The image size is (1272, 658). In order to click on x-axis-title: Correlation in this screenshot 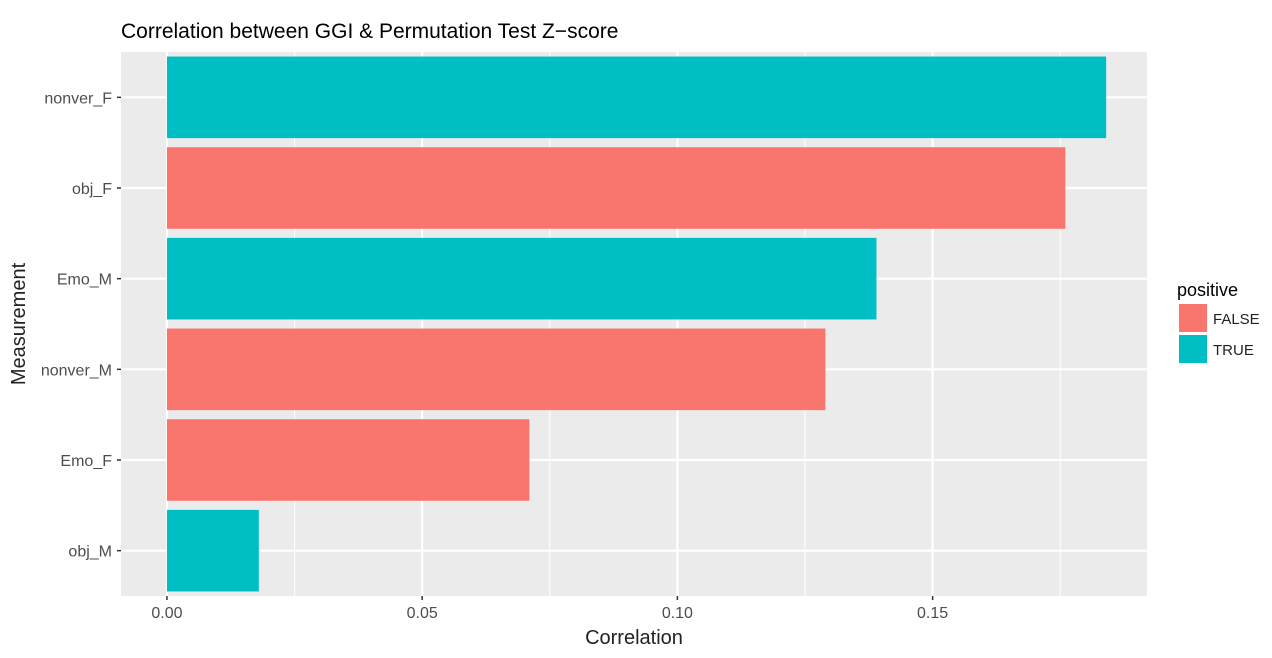, I will do `click(634, 638)`.